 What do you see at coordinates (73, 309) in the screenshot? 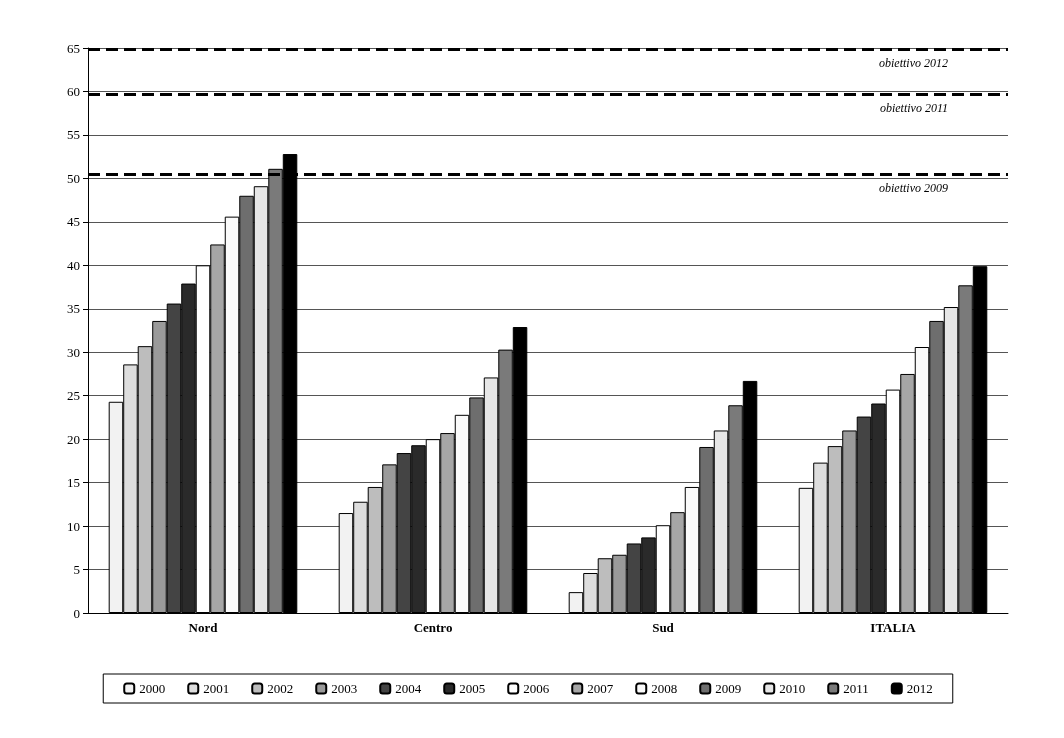
I see `y-tick-label: 35` at bounding box center [73, 309].